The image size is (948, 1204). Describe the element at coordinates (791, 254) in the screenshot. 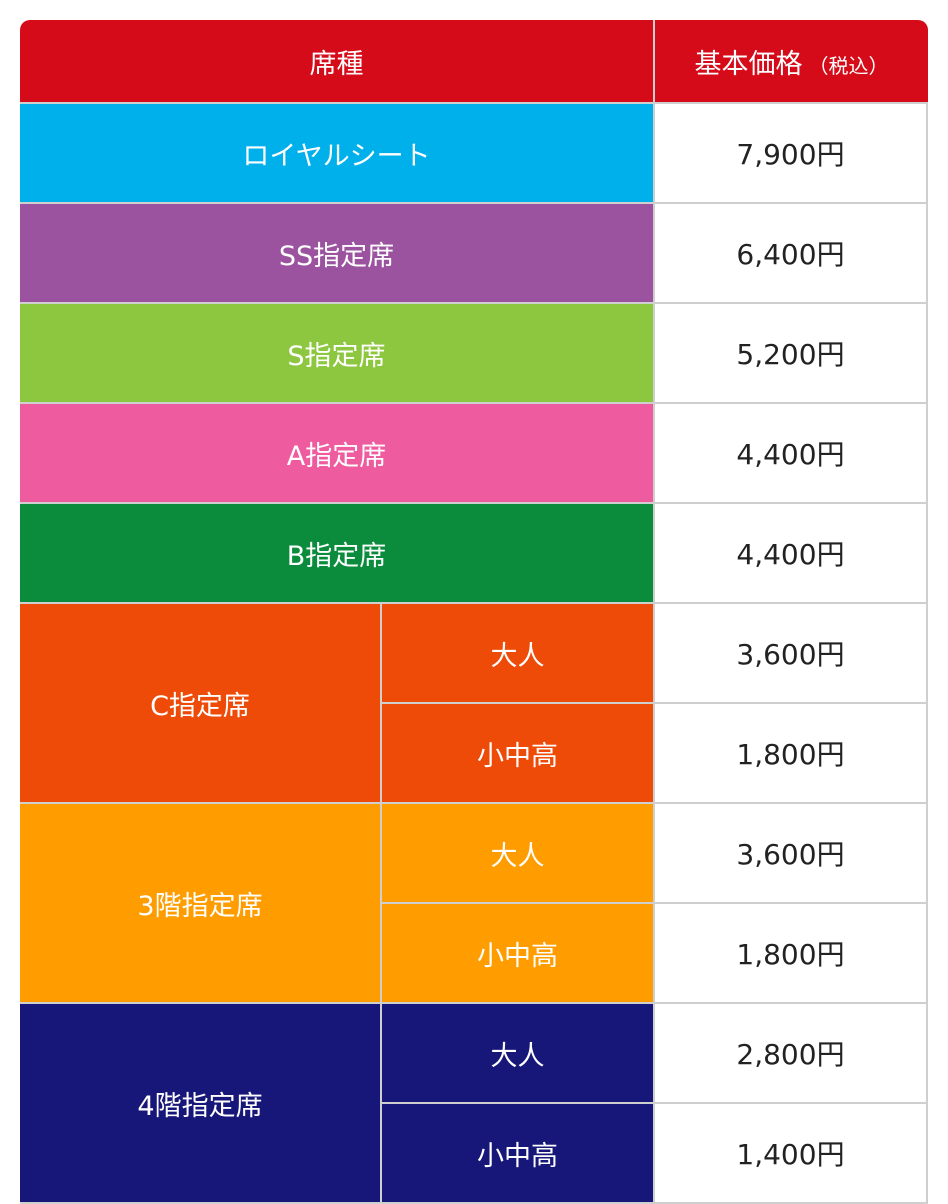

I see `price-cell: 6,400円` at that location.